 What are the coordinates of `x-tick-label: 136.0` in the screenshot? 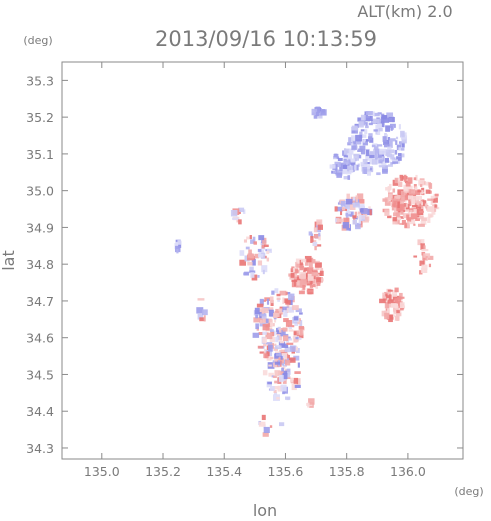 It's located at (408, 471).